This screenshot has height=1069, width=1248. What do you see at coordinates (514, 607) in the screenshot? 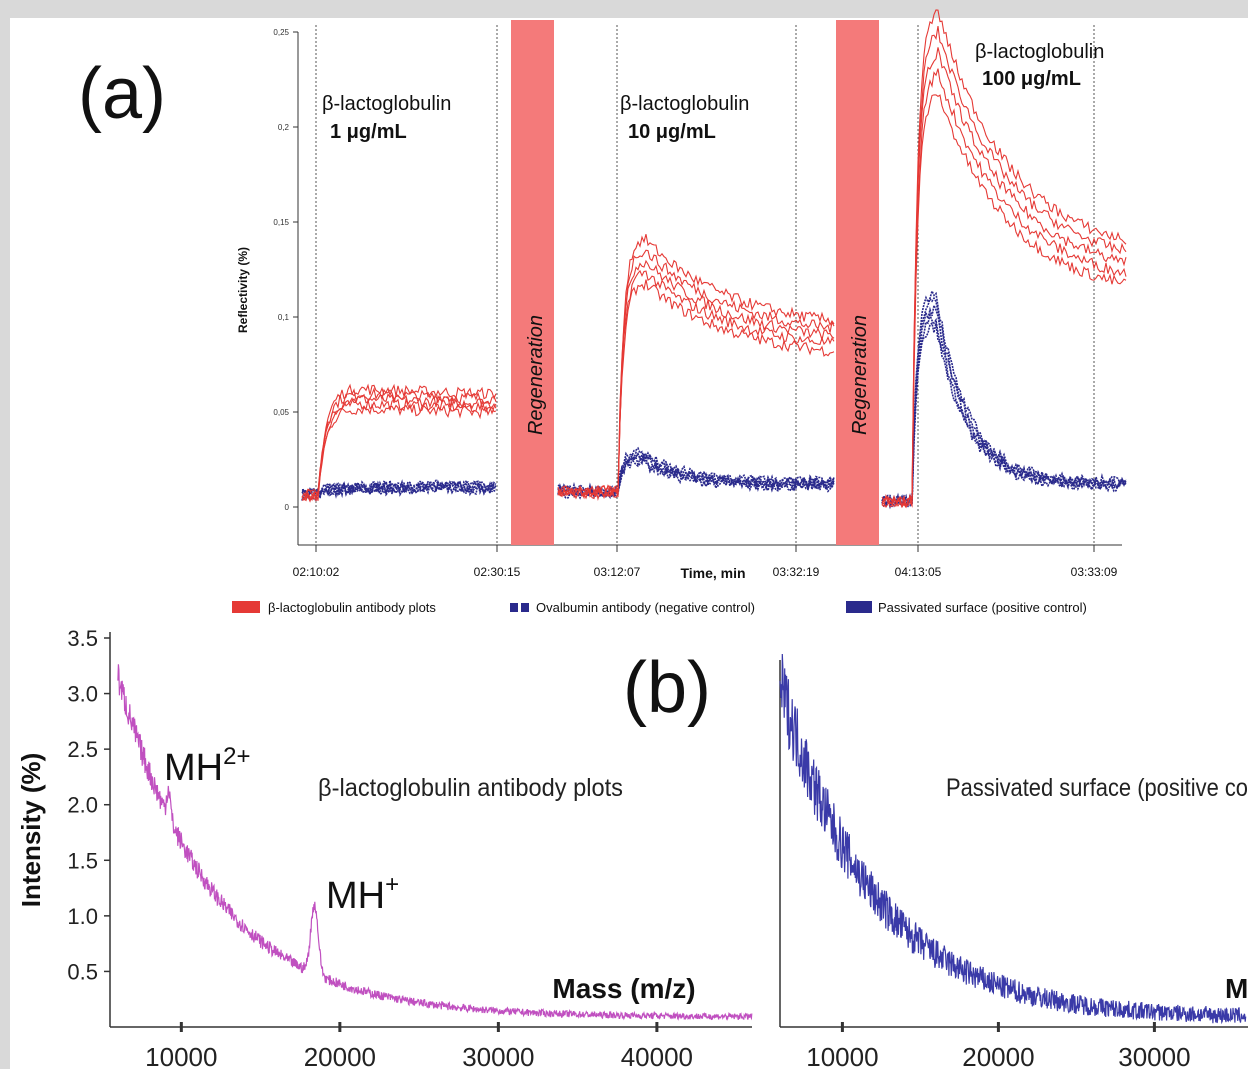
I see `legend-swatch-negative-control-a` at bounding box center [514, 607].